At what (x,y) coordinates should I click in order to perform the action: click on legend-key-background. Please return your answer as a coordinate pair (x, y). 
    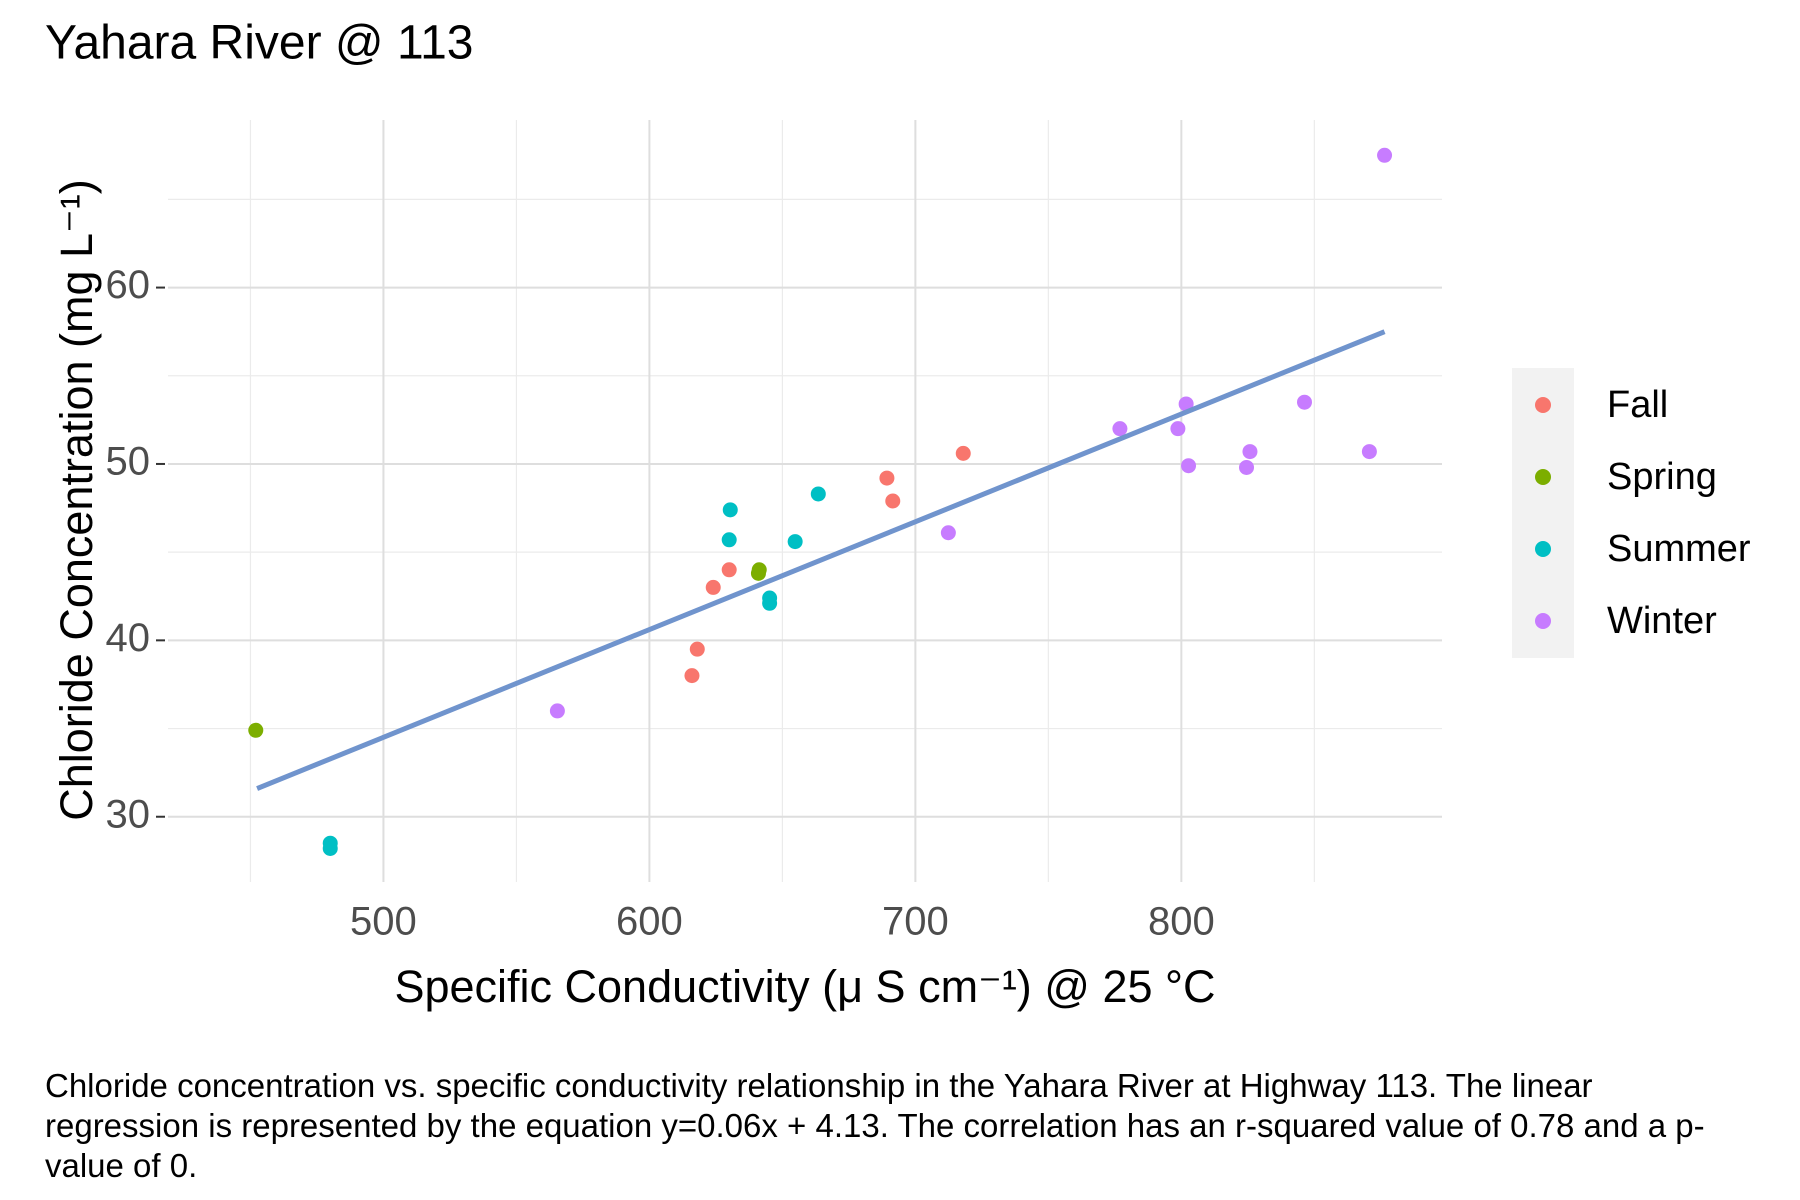
    Looking at the image, I should click on (1543, 513).